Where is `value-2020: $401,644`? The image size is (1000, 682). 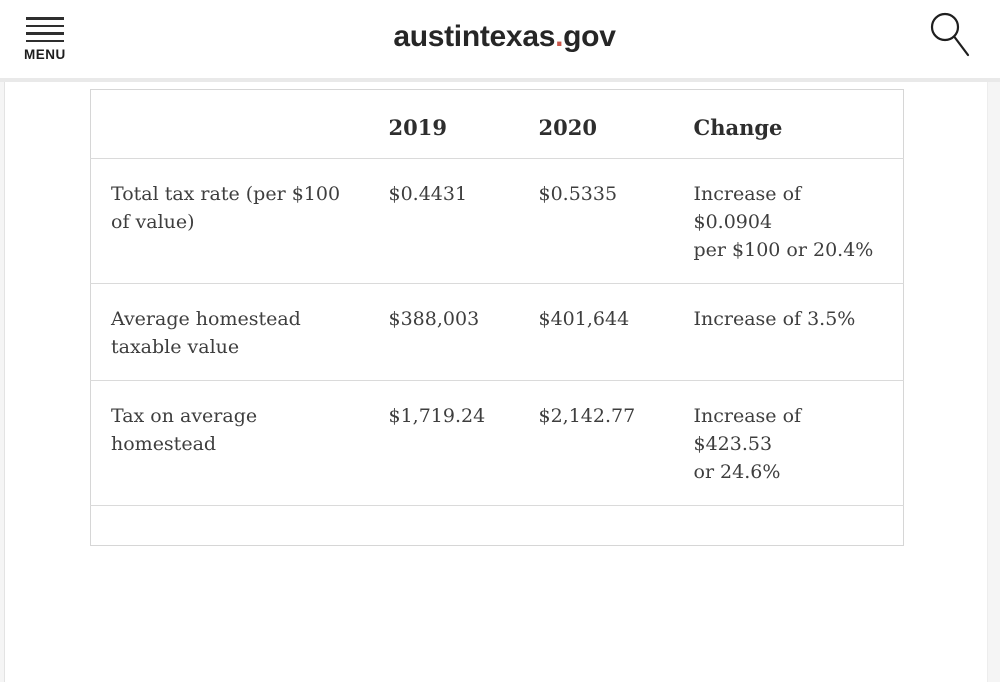
value-2020: $401,644 is located at coordinates (584, 319).